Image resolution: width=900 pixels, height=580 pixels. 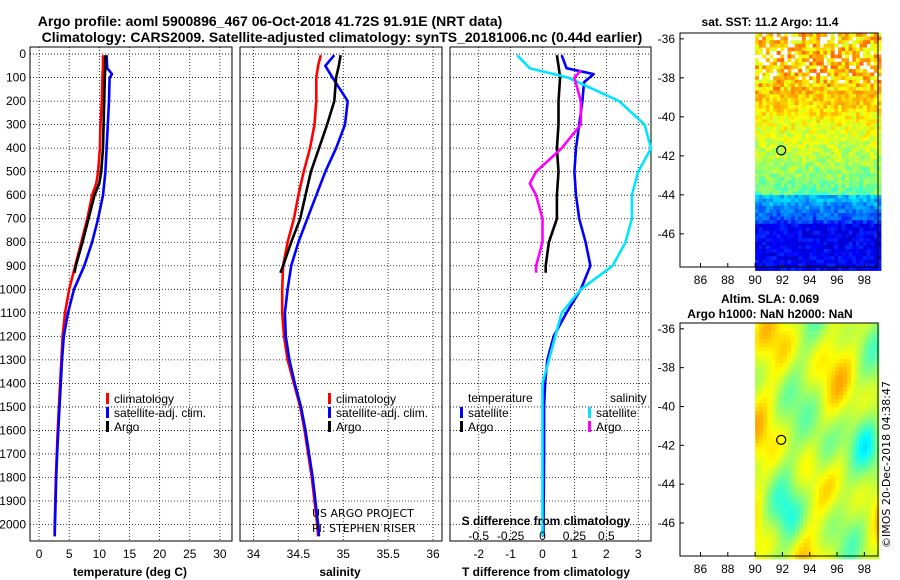 I want to click on x-tick-label: 25, so click(x=190, y=554).